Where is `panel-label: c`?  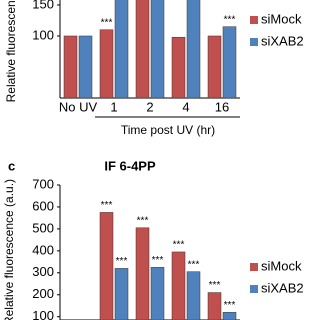 panel-label: c is located at coordinates (11, 165).